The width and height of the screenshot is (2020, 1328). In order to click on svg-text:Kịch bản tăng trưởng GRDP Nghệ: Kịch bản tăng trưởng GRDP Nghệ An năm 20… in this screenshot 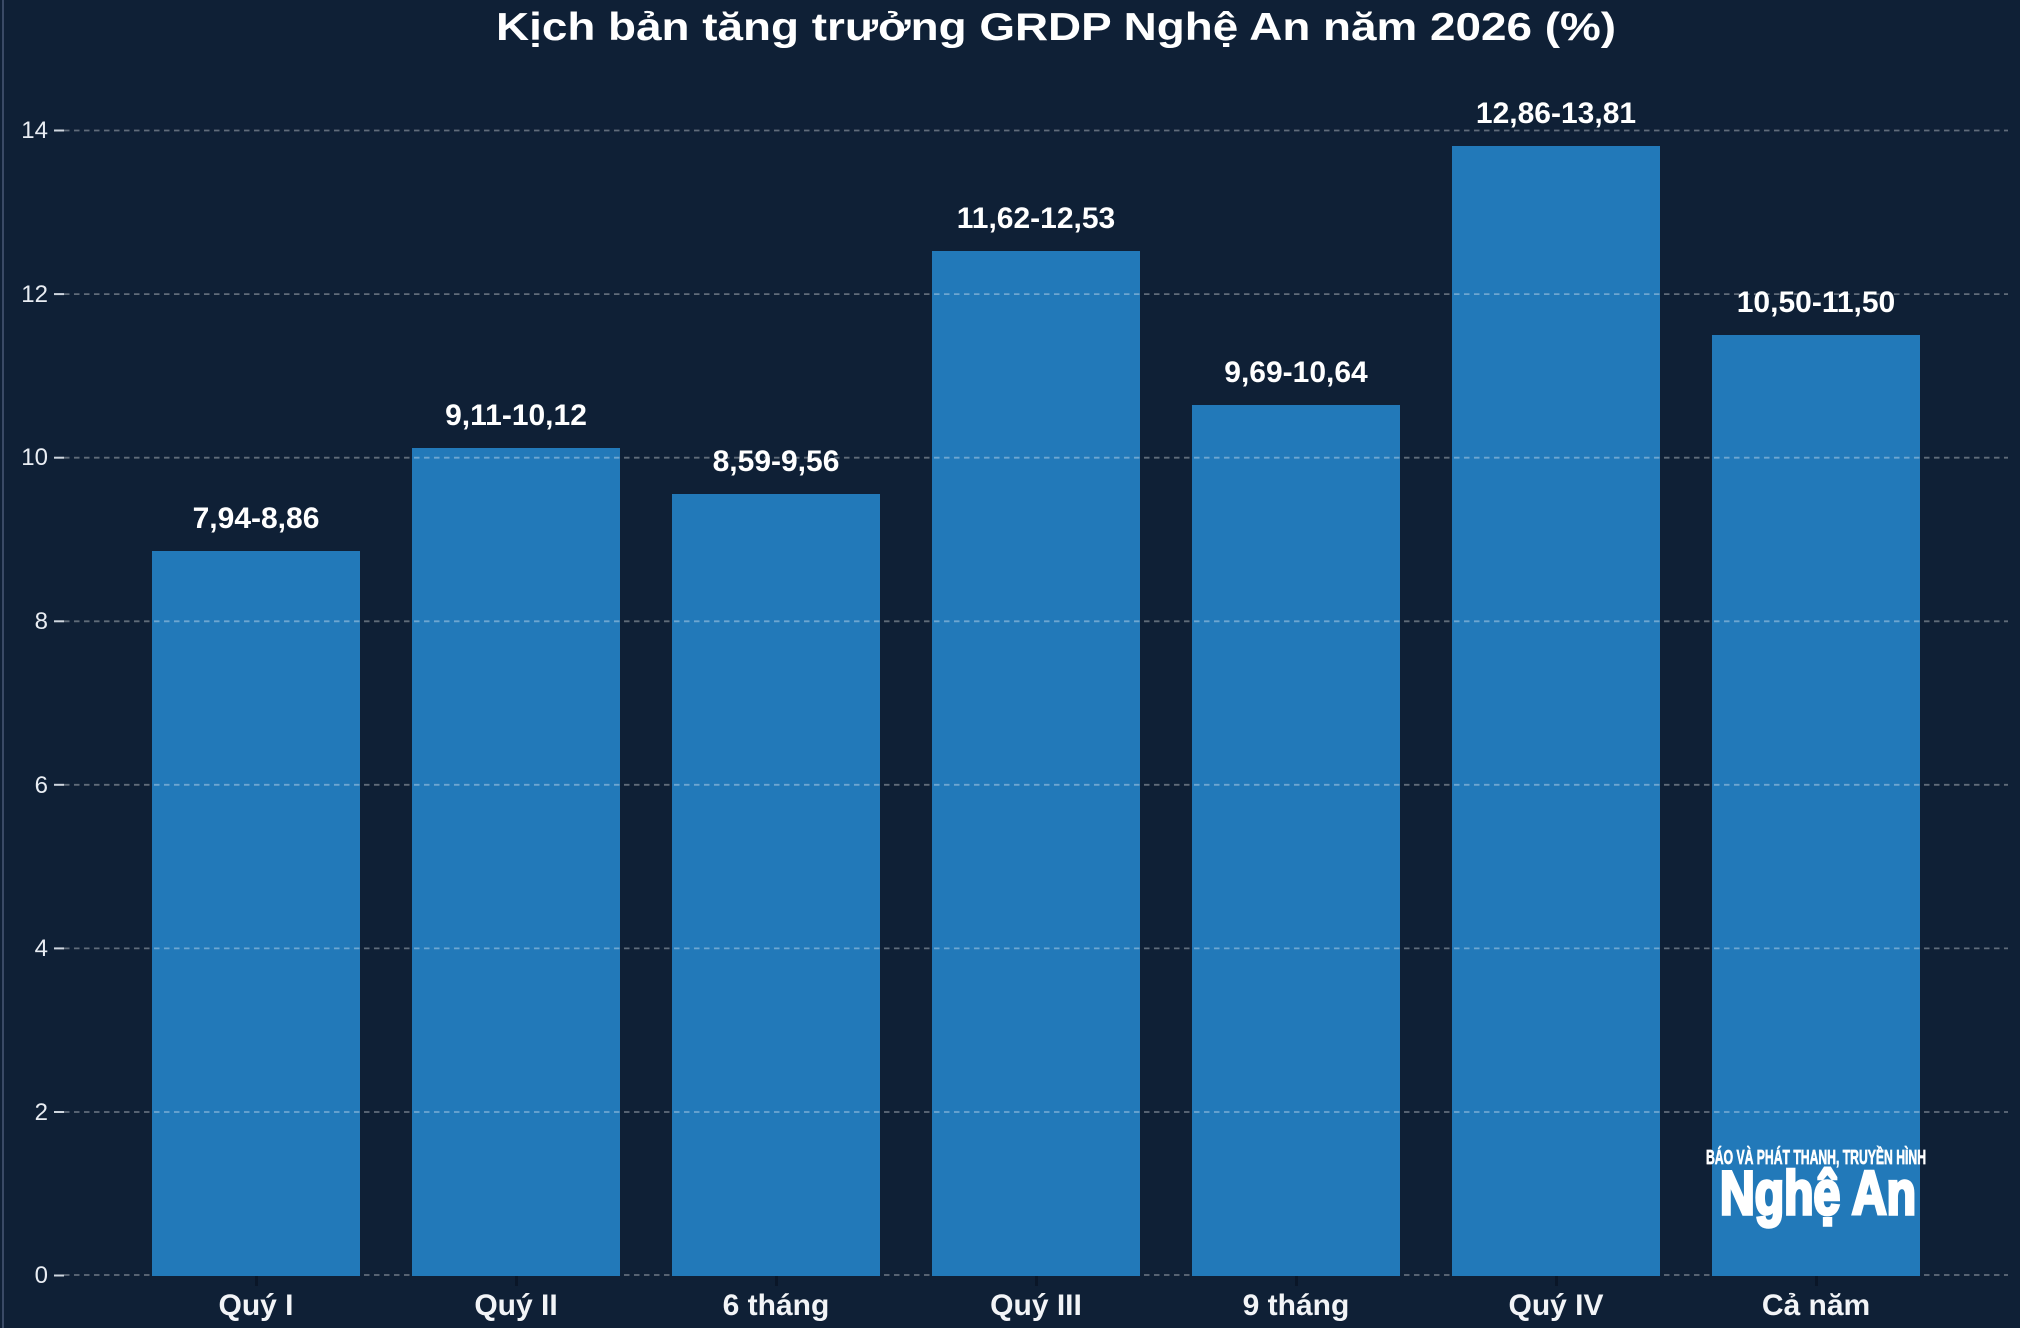, I will do `click(1056, 27)`.